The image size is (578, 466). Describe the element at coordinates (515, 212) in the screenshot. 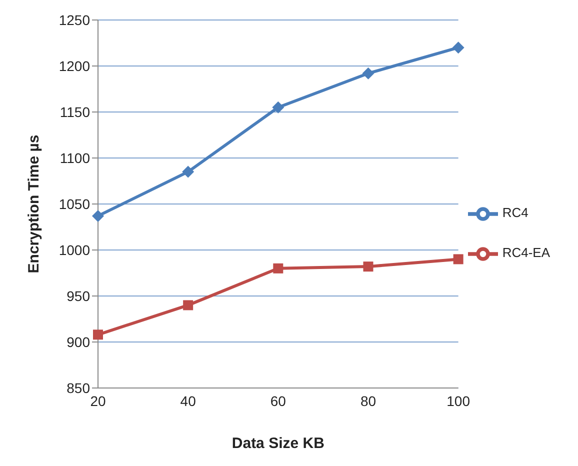

I see `legend-label: RC4` at that location.